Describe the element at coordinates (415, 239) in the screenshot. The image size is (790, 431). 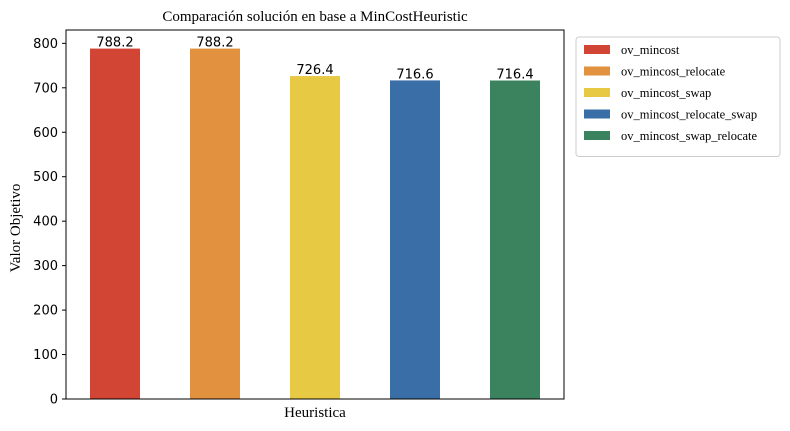
I see `bar-ov-mincost-relocate-swap` at that location.